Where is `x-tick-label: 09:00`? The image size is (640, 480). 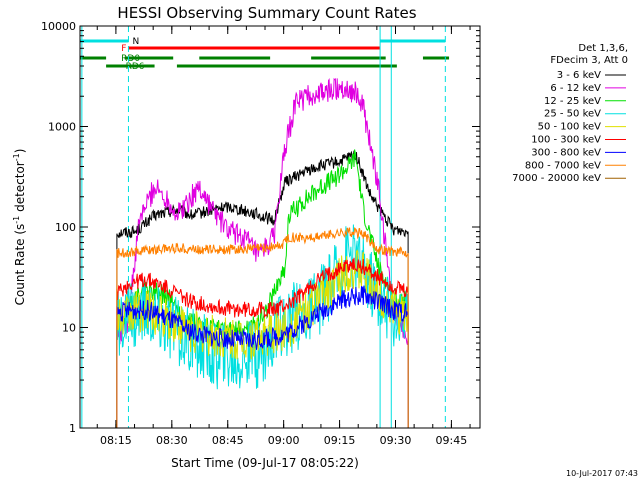 x-tick-label: 09:00 is located at coordinates (284, 440).